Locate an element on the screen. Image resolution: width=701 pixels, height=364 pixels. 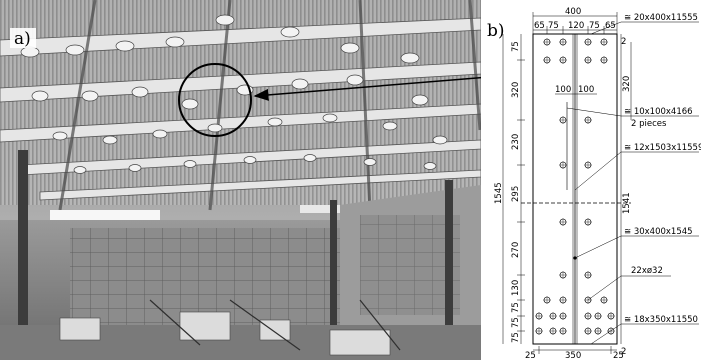
left-dim-1: 75 is located at coordinates (516, 46).